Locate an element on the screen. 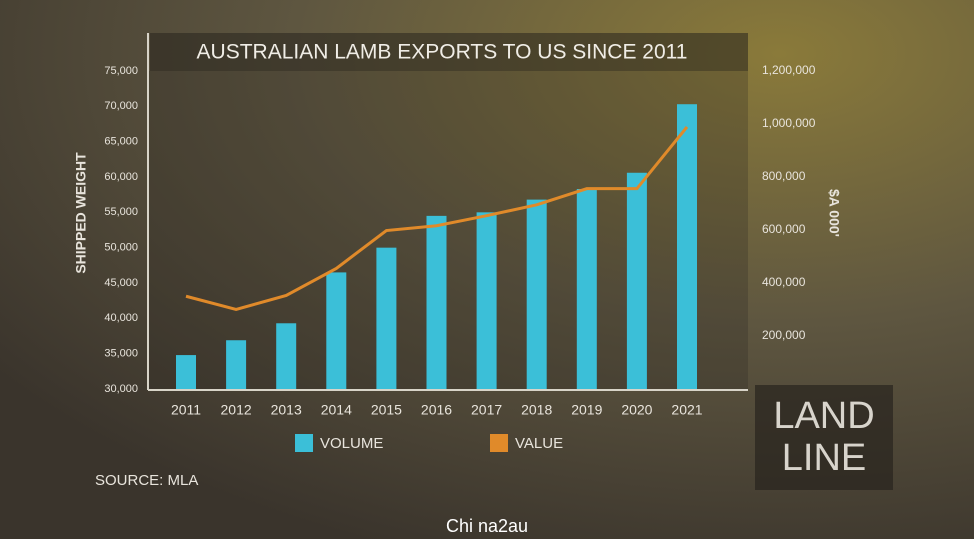 Image resolution: width=974 pixels, height=539 pixels. watermark: Chi na2au is located at coordinates (487, 526).